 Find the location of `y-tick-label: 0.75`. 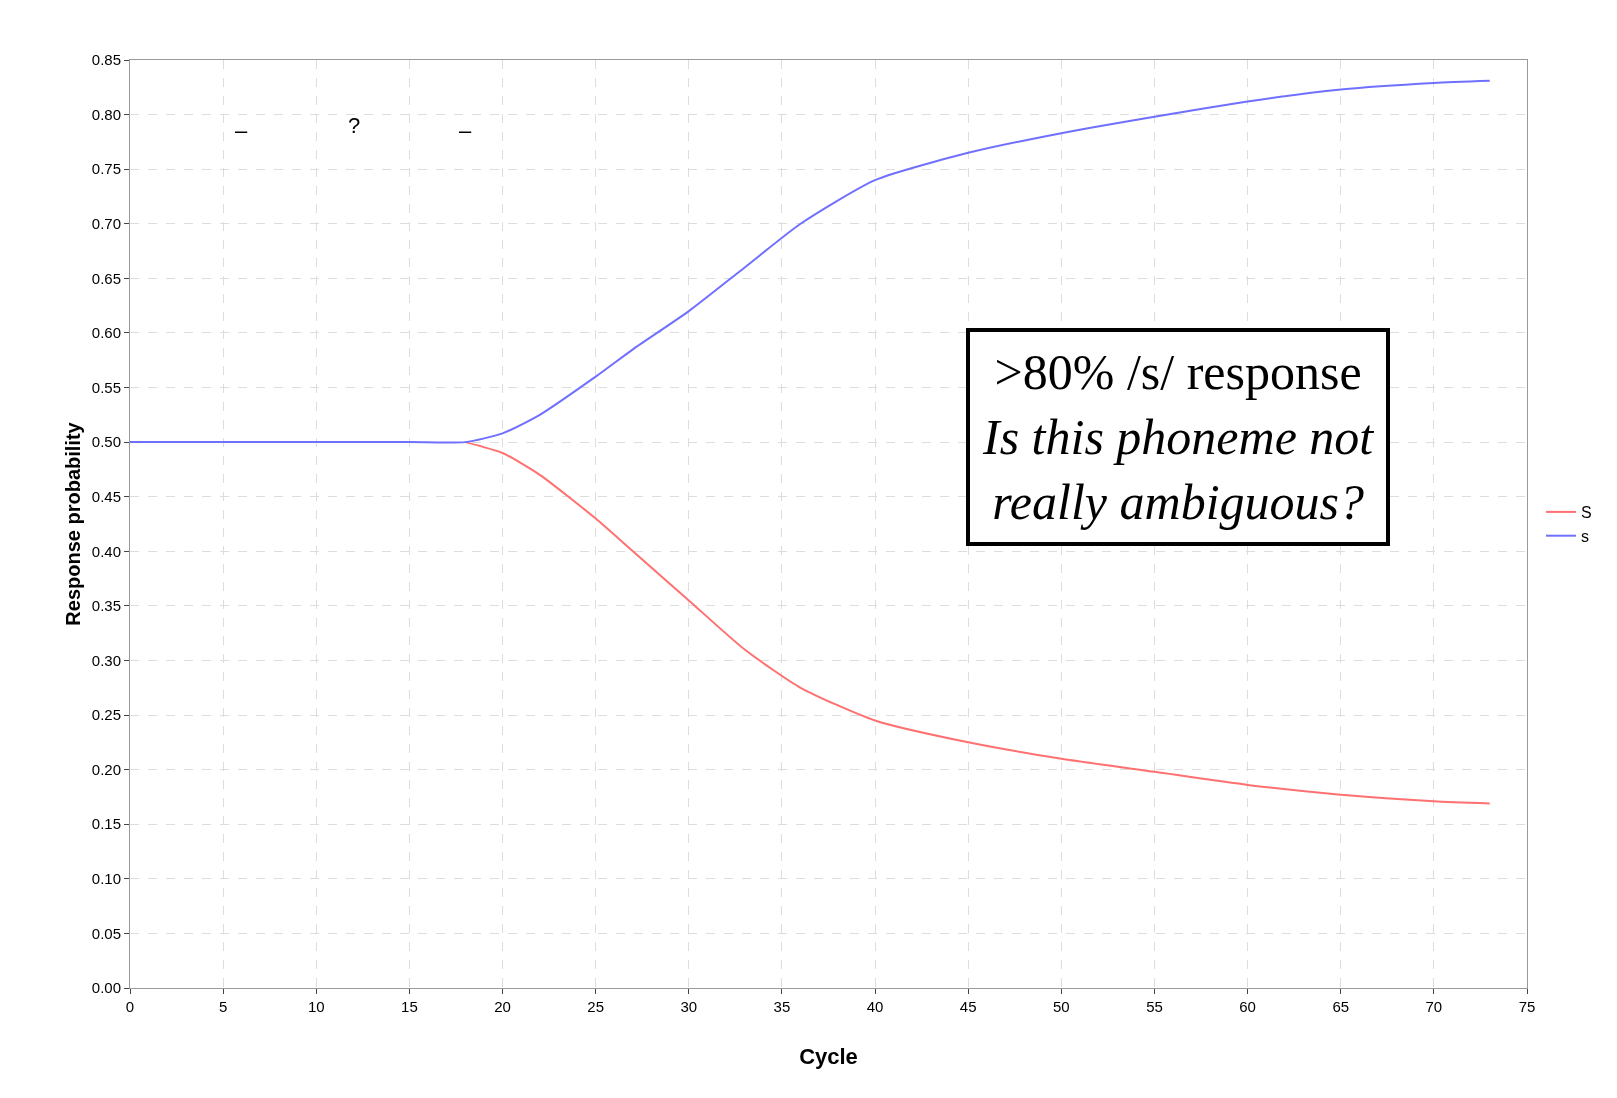

y-tick-label: 0.75 is located at coordinates (106, 169).